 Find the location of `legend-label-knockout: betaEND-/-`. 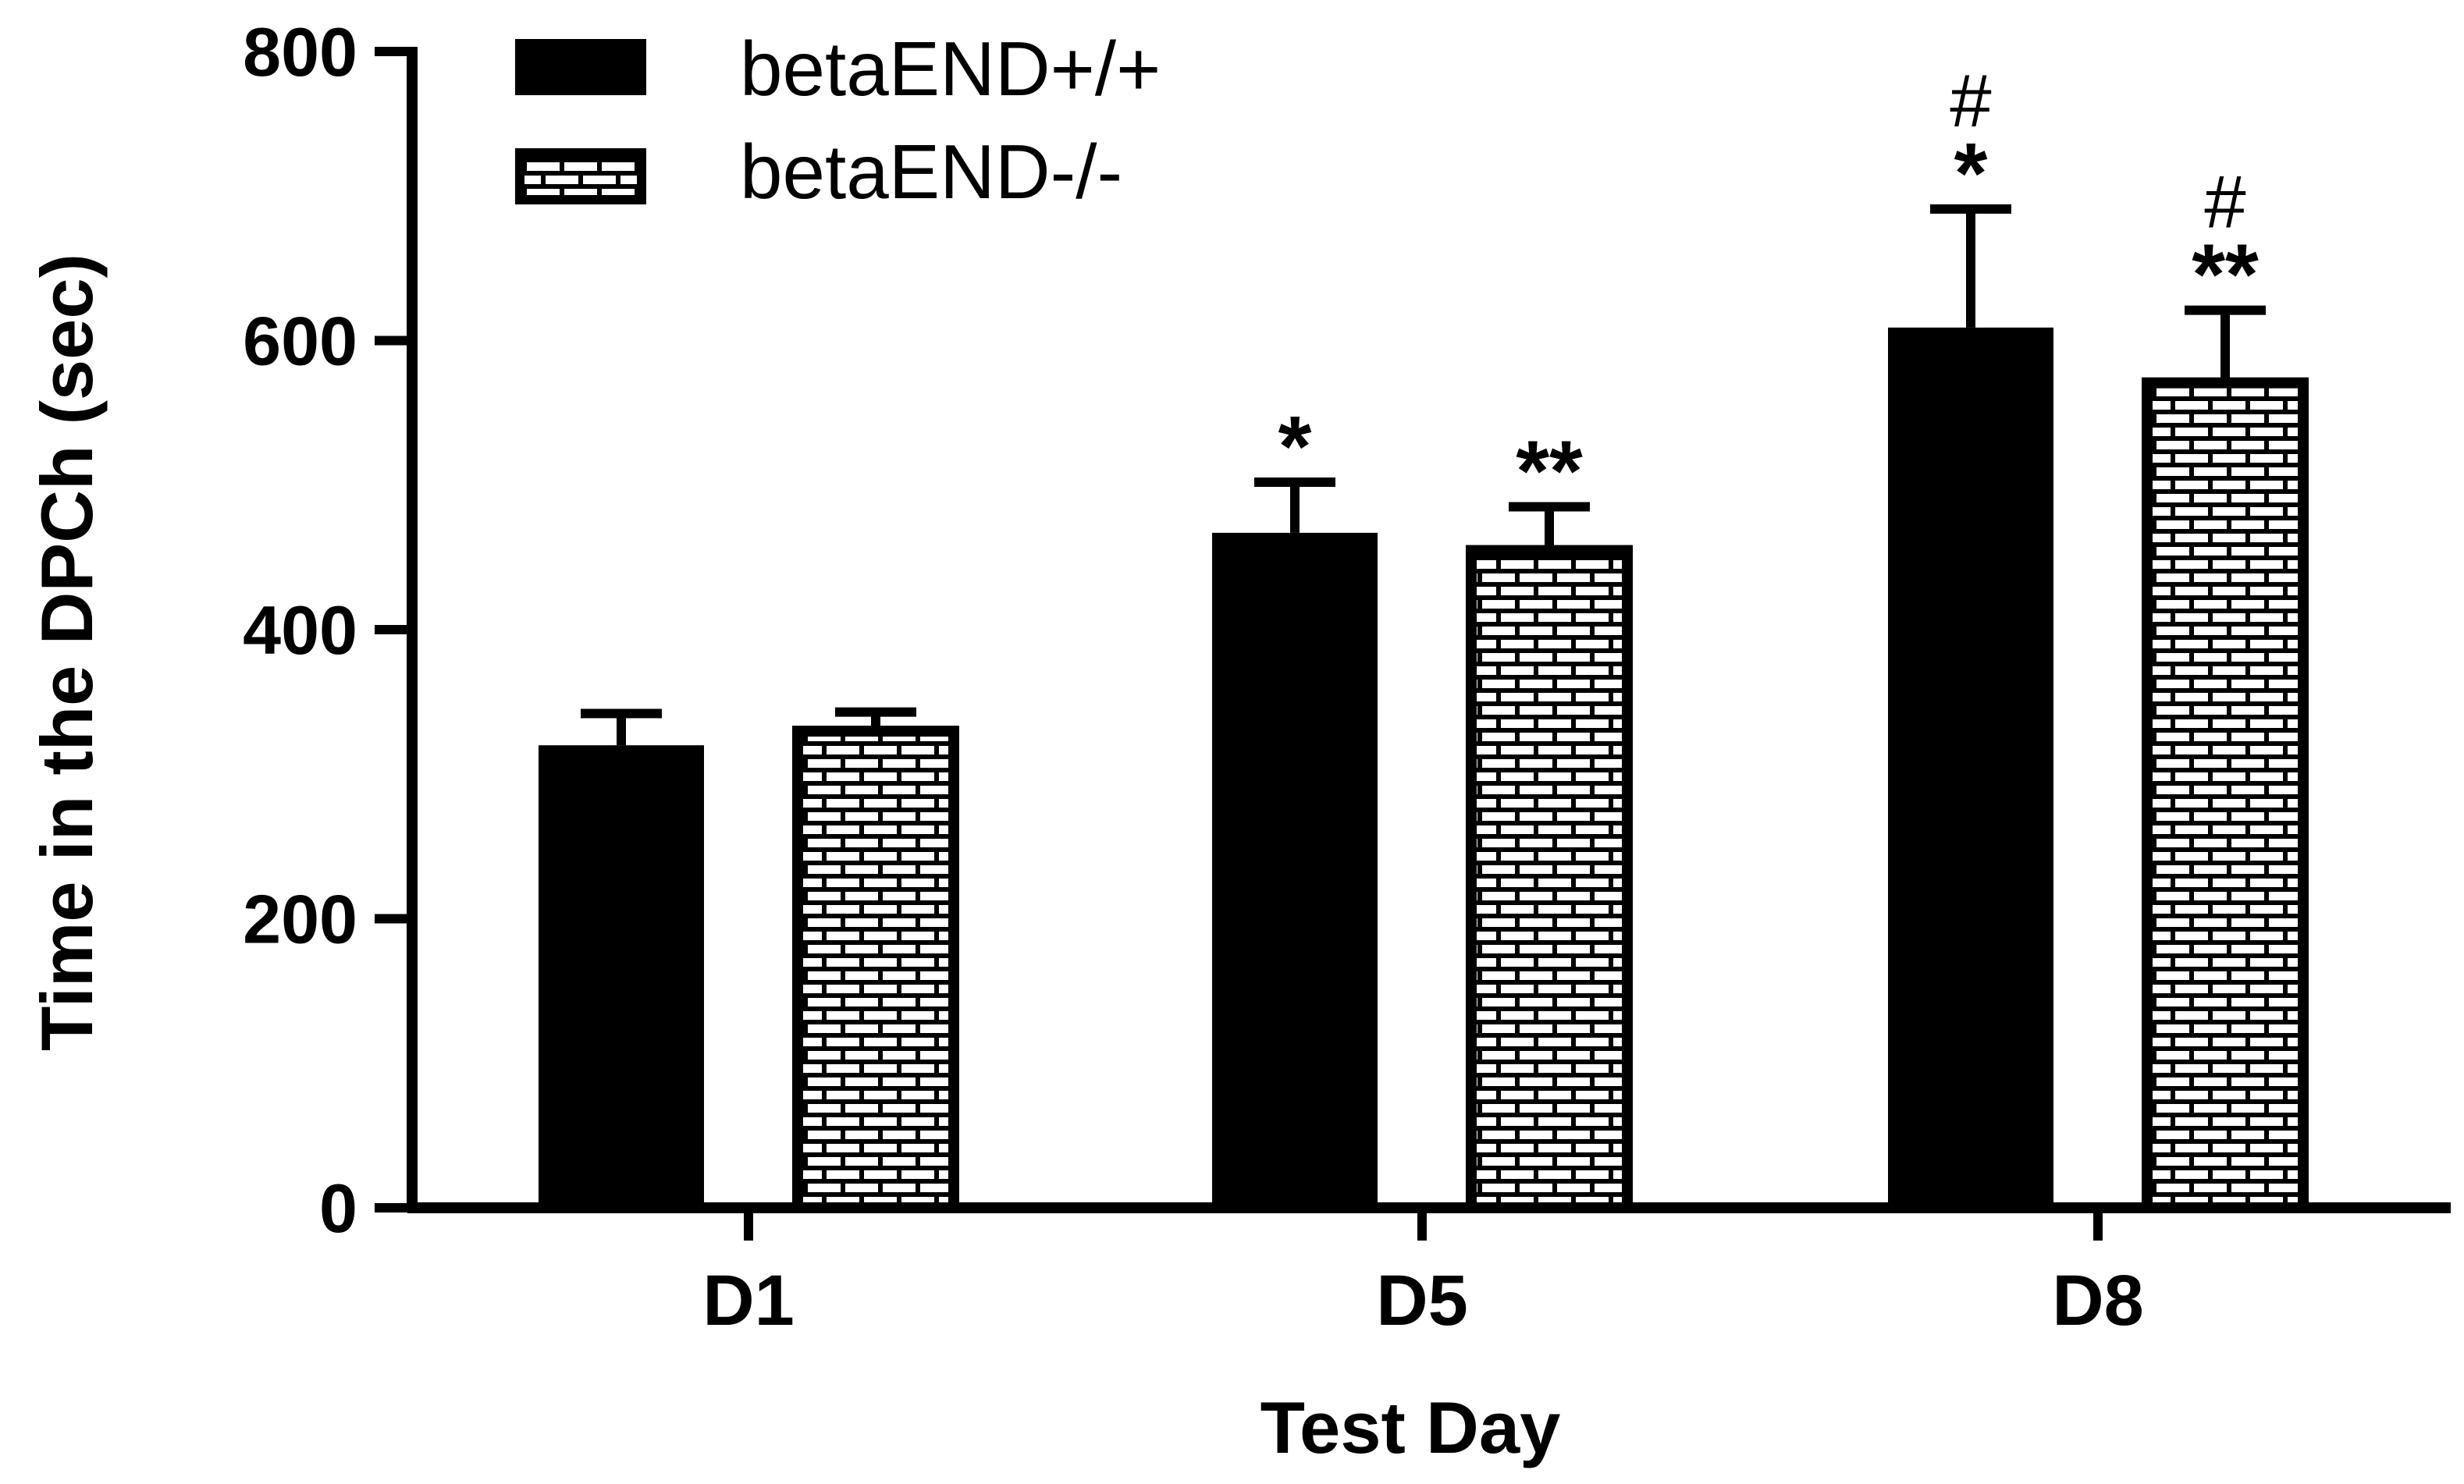

legend-label-knockout: betaEND-/- is located at coordinates (931, 172).